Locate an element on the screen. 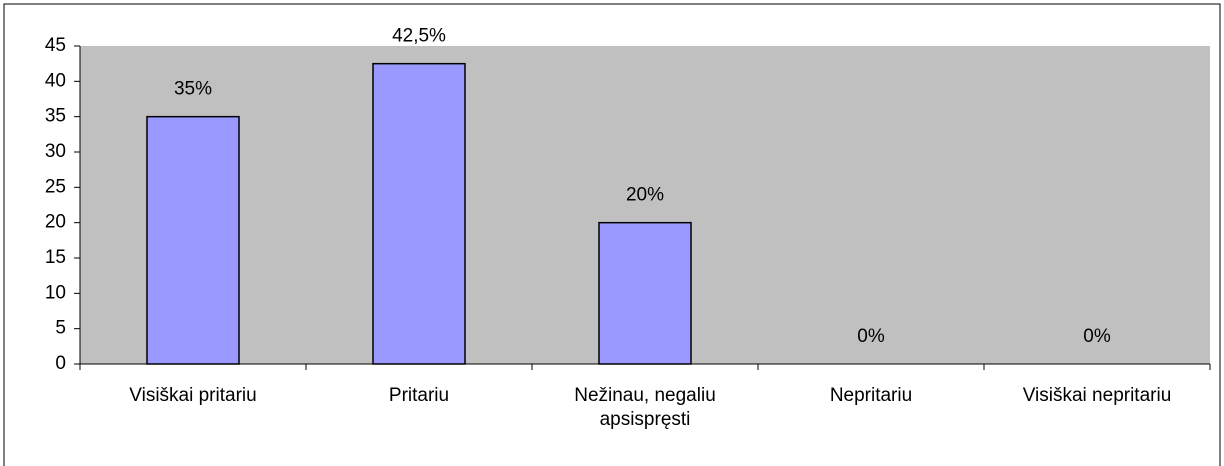 This screenshot has width=1224, height=466. y-tick-label: 0 is located at coordinates (60, 363).